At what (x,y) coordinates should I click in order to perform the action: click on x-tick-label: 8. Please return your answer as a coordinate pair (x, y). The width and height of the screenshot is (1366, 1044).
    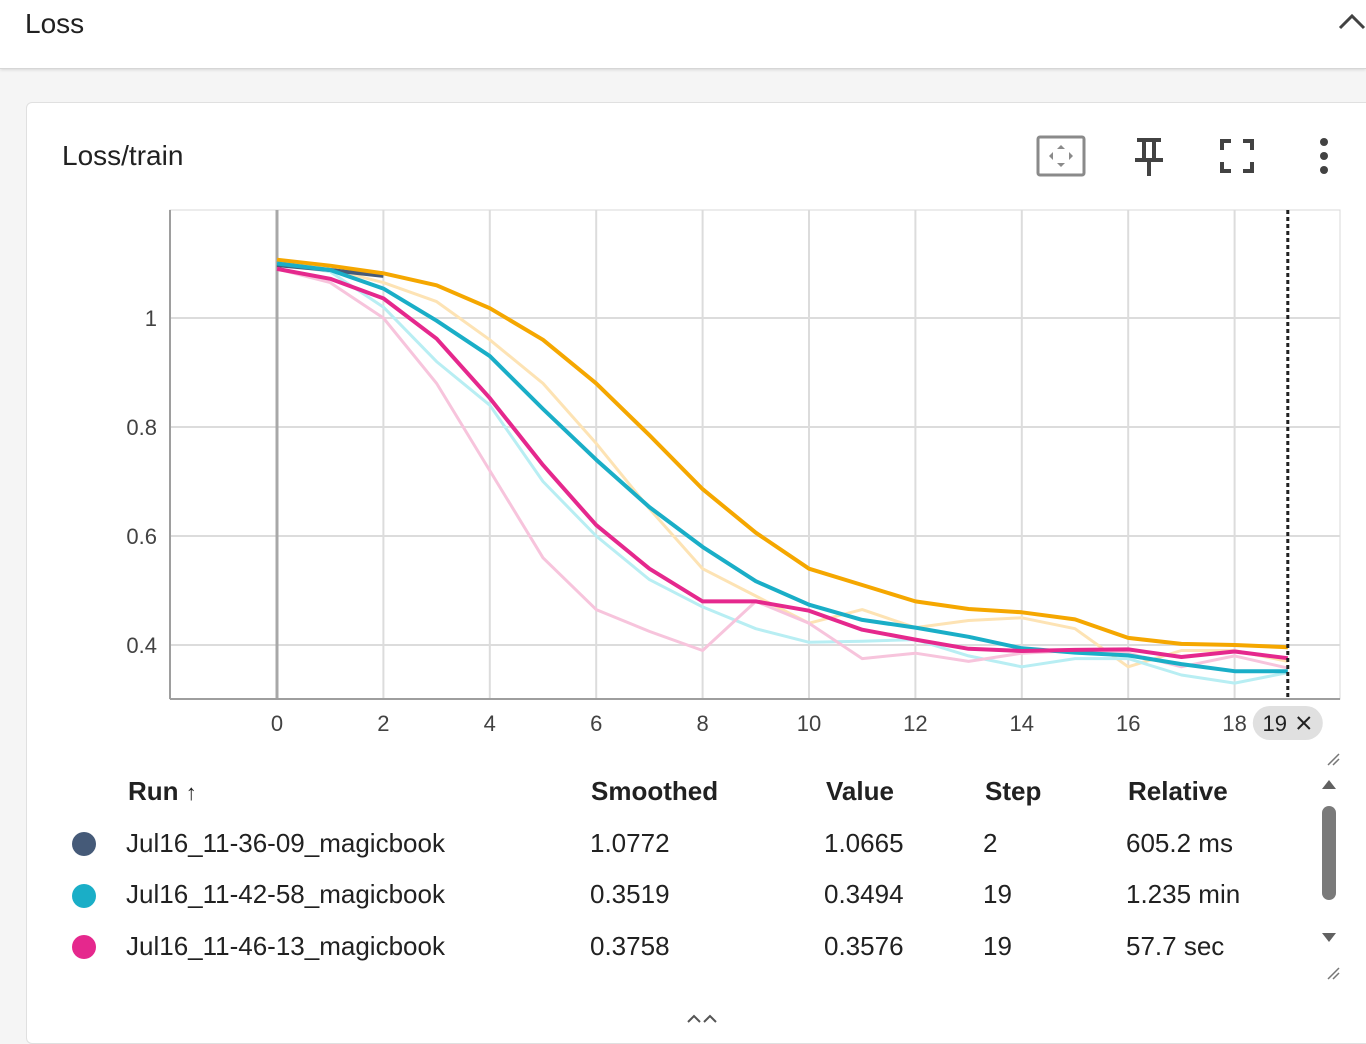
    Looking at the image, I should click on (702, 723).